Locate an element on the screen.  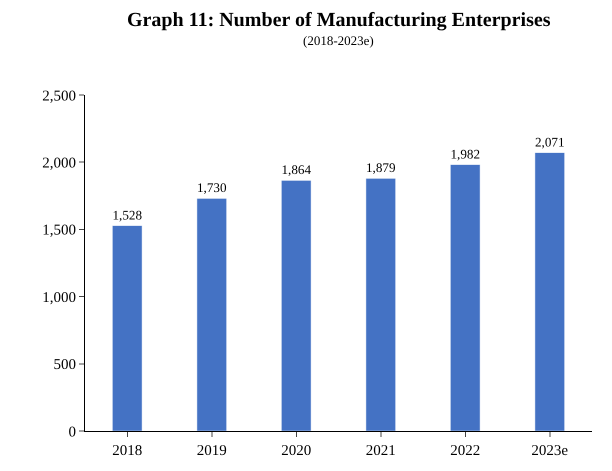
data-label: 1,879 is located at coordinates (381, 168).